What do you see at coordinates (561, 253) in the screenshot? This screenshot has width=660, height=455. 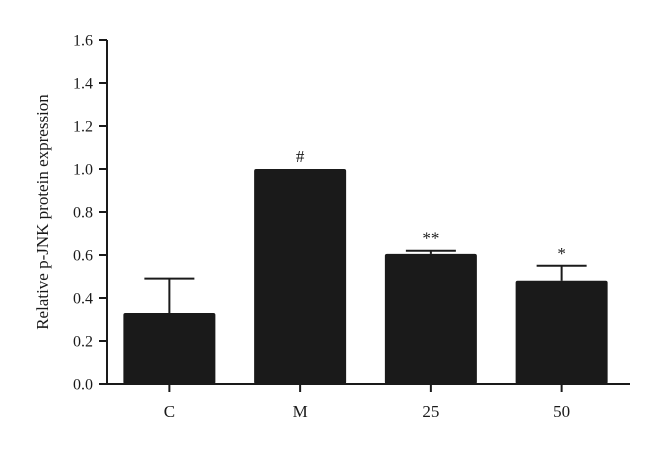 I see `significance-label-50: *` at bounding box center [561, 253].